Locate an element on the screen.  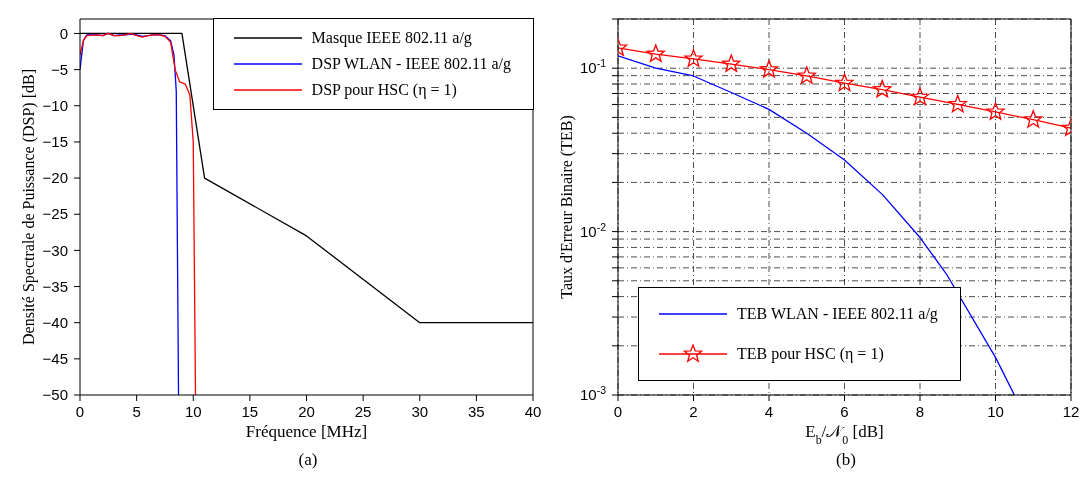
y-tick-label: −45 is located at coordinates (55, 359).